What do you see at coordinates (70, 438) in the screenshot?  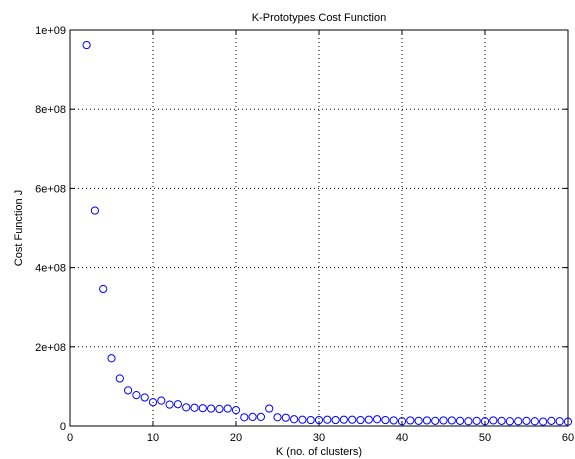 I see `x-tick-label: 0` at bounding box center [70, 438].